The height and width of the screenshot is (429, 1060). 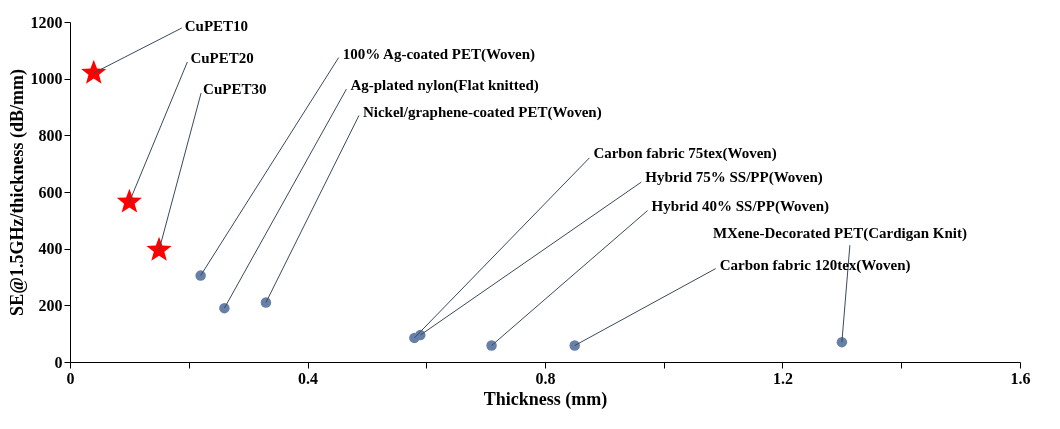 What do you see at coordinates (545, 378) in the screenshot?
I see `x-tick-label: 0.8` at bounding box center [545, 378].